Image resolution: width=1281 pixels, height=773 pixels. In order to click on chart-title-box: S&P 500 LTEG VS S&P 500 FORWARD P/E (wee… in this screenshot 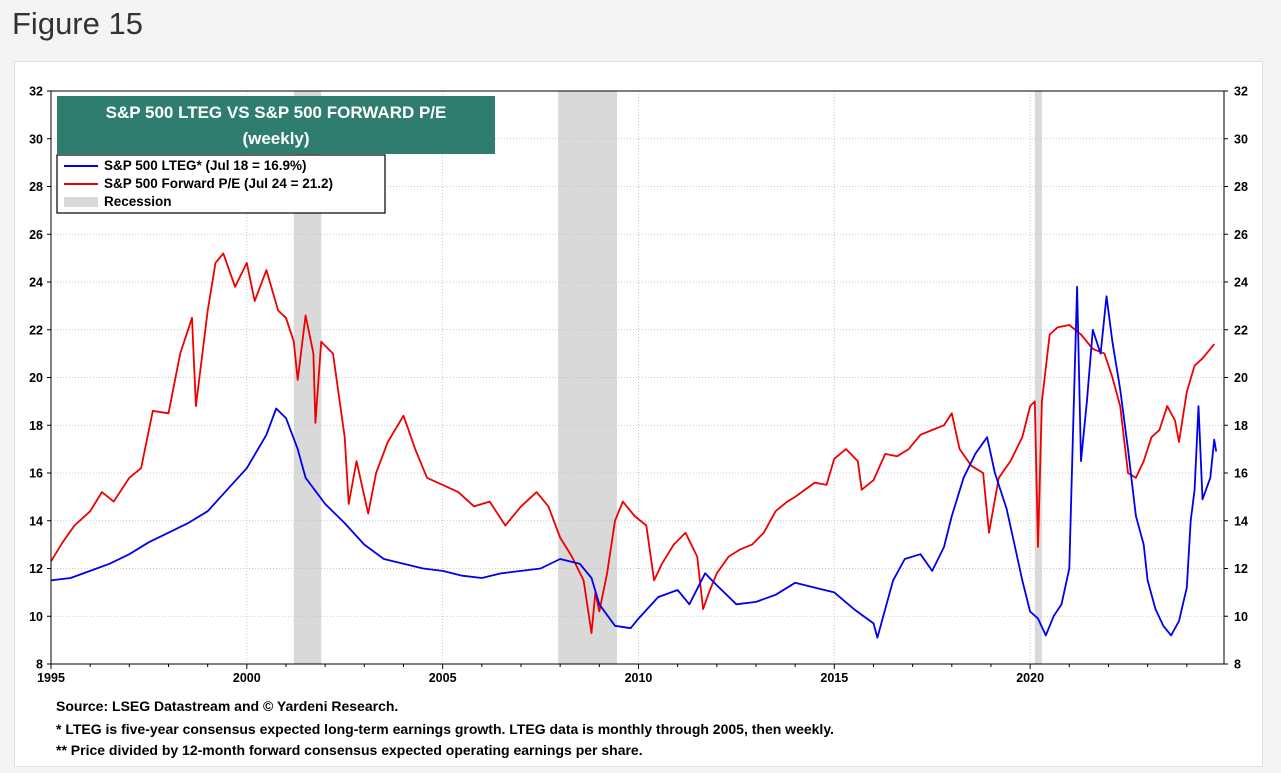, I will do `click(276, 125)`.